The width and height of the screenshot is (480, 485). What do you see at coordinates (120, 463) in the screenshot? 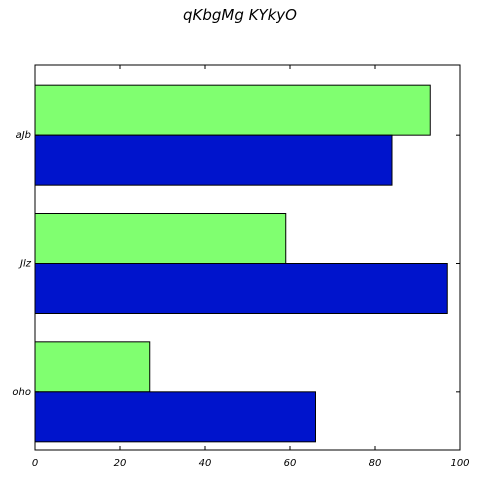
I see `x-tick-label-20: 20` at bounding box center [120, 463].